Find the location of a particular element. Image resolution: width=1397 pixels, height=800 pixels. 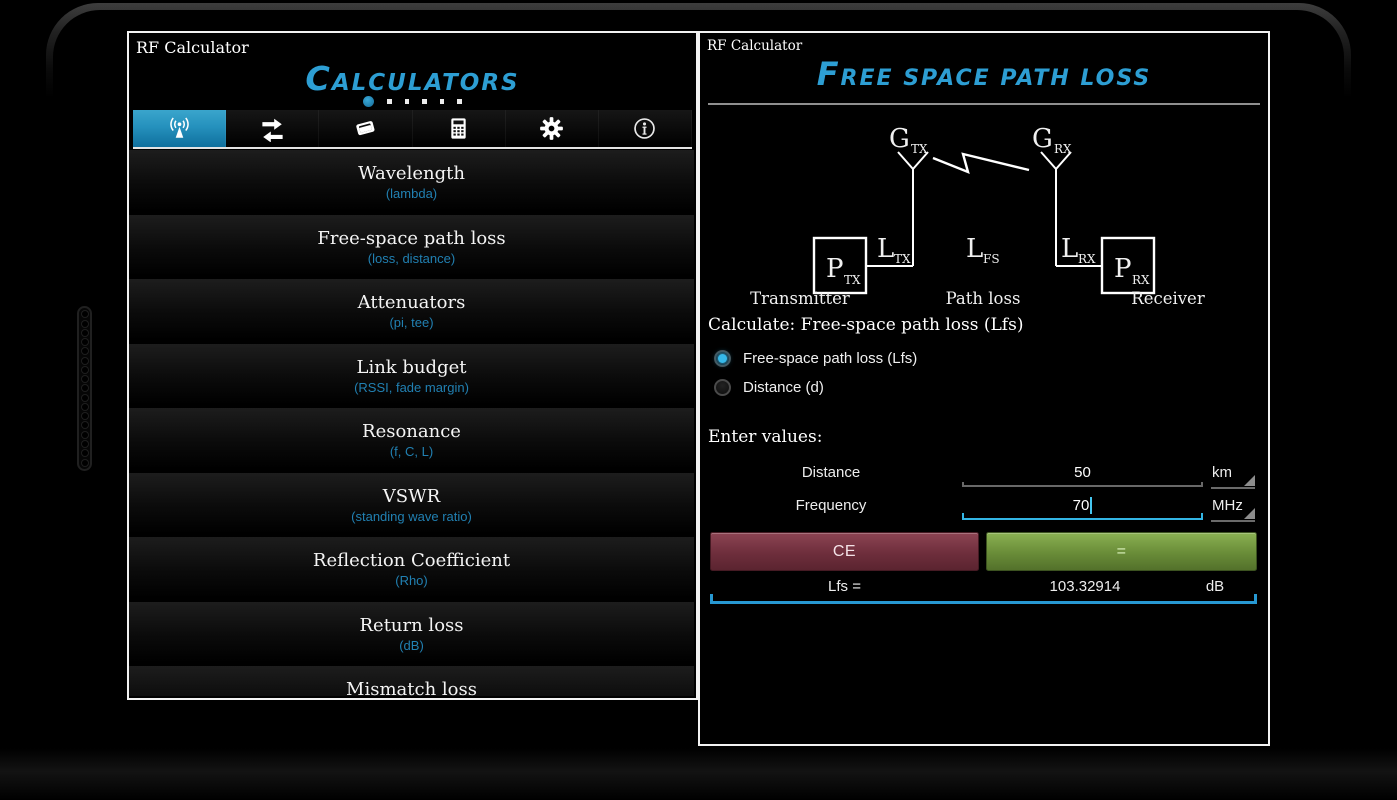

result-underline is located at coordinates (983, 599).